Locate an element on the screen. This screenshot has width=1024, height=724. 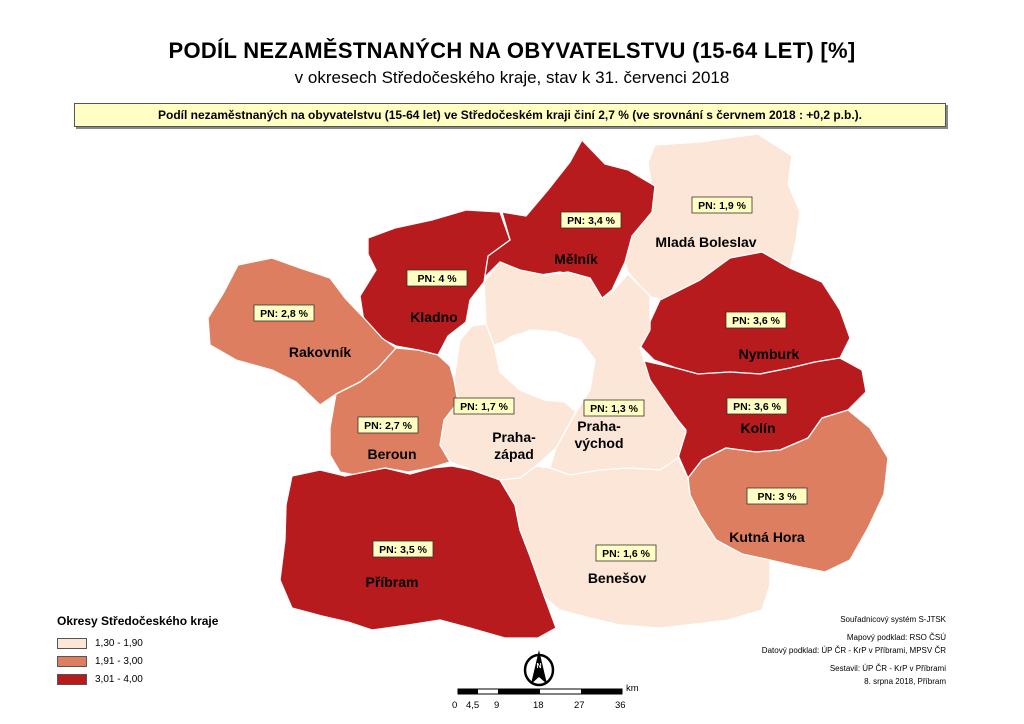
district-name: Benešov is located at coordinates (617, 578).